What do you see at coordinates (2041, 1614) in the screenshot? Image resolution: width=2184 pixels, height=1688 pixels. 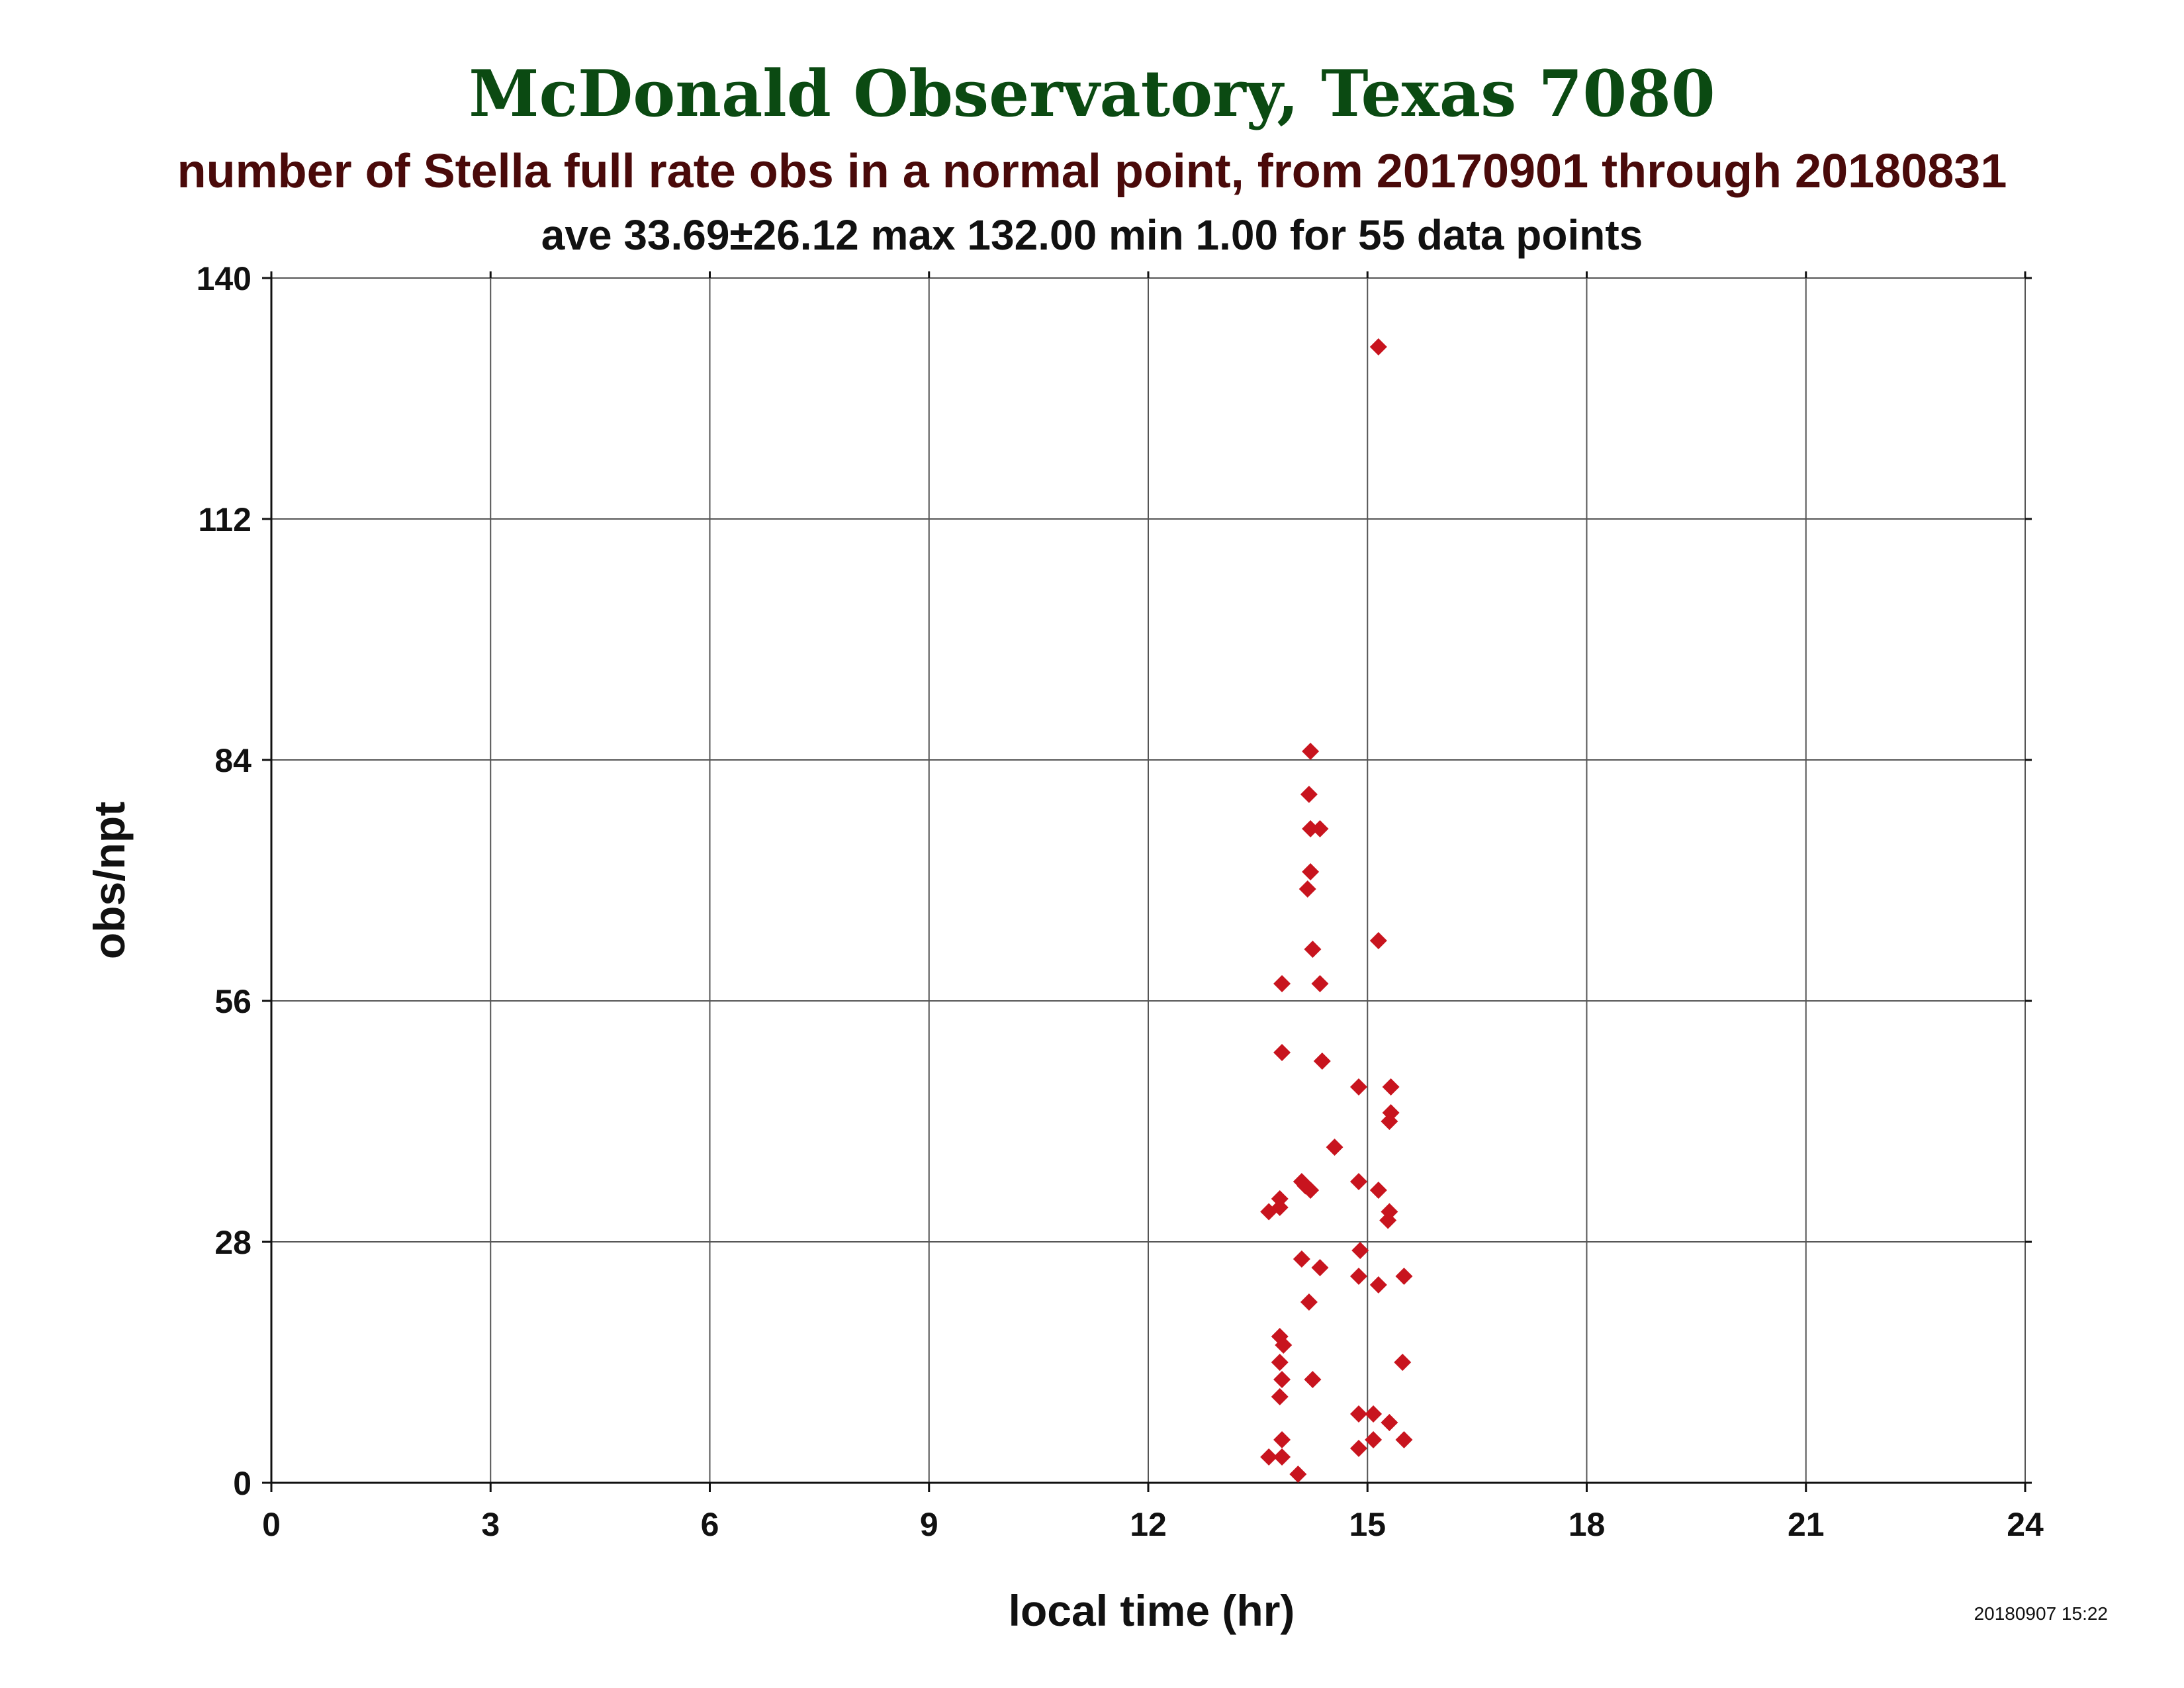 I see `timestamp: 20180907 15:22` at bounding box center [2041, 1614].